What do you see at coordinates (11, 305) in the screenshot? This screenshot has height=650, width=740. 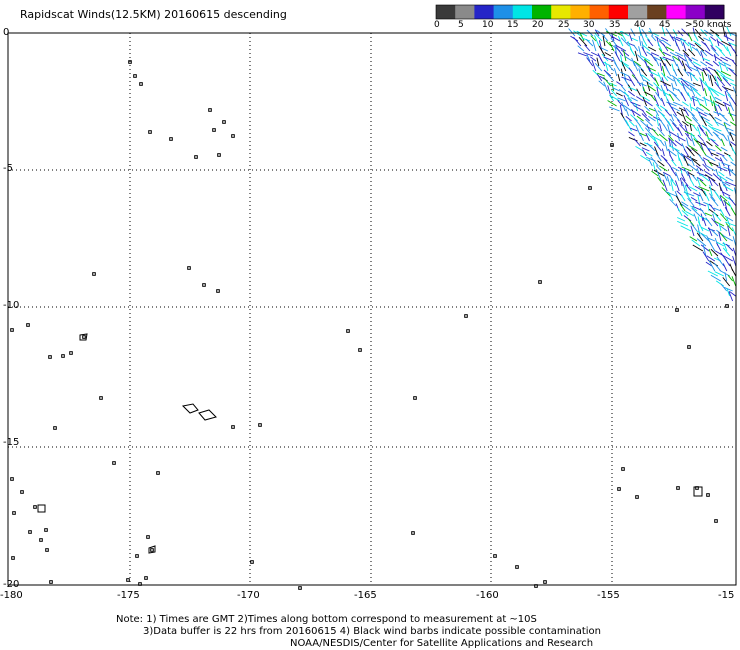 I see `lat-label: -10` at bounding box center [11, 305].